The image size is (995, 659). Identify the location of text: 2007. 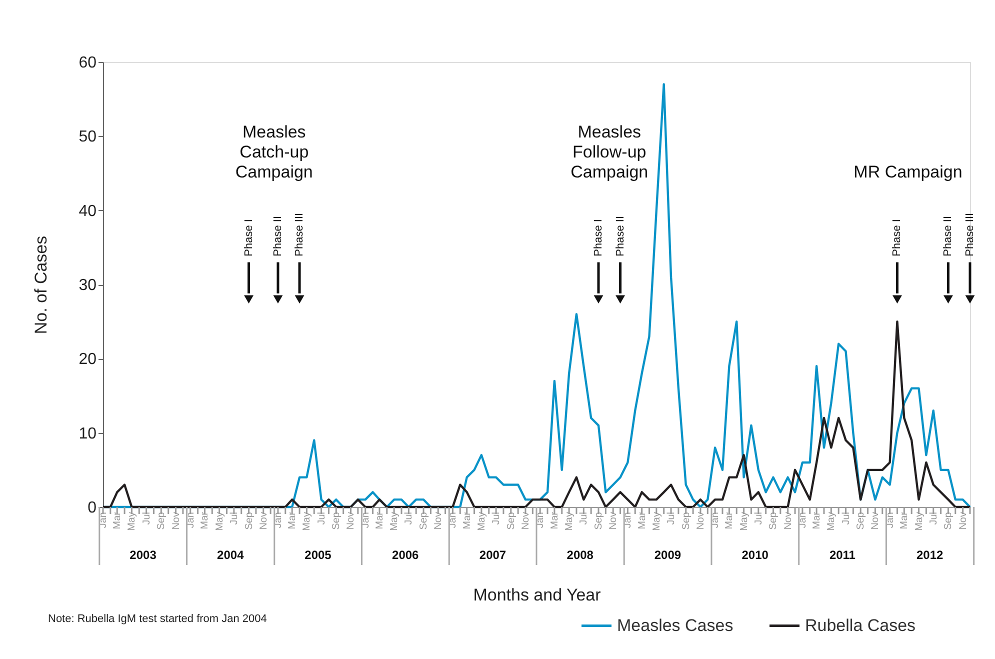
(492, 555).